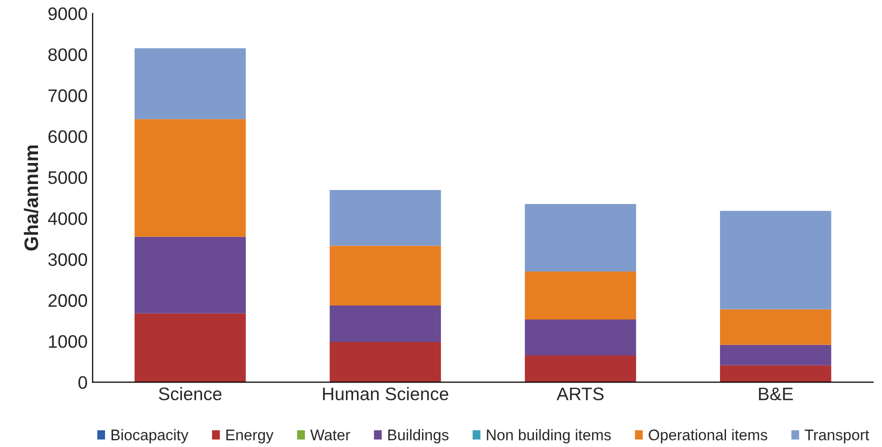 The image size is (882, 447). What do you see at coordinates (83, 382) in the screenshot?
I see `y-tick-label: 0` at bounding box center [83, 382].